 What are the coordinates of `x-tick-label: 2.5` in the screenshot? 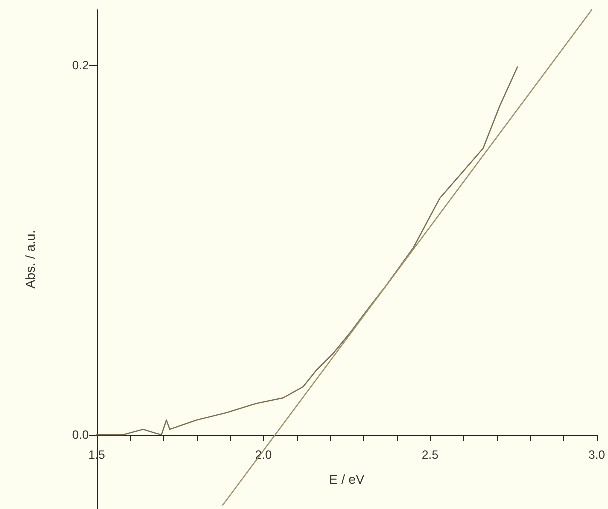 It's located at (430, 455).